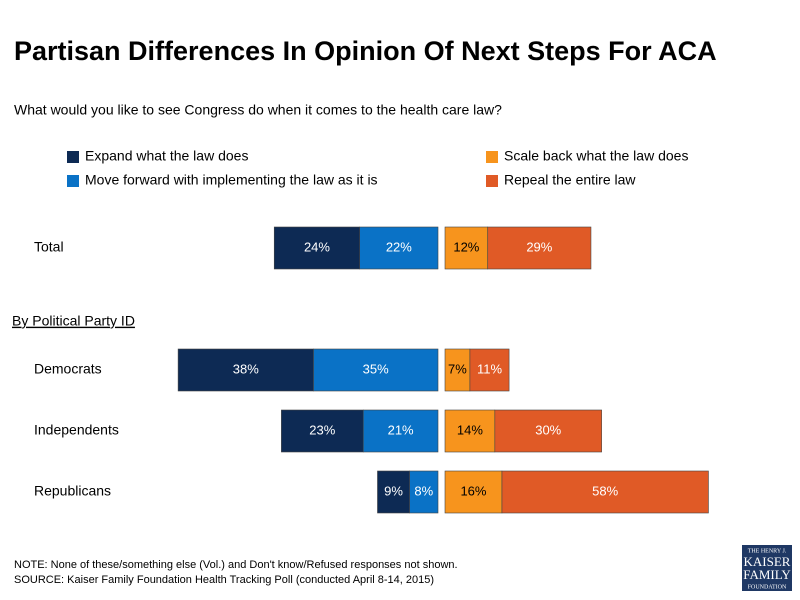 The height and width of the screenshot is (600, 800). I want to click on value-label: 58%, so click(605, 490).